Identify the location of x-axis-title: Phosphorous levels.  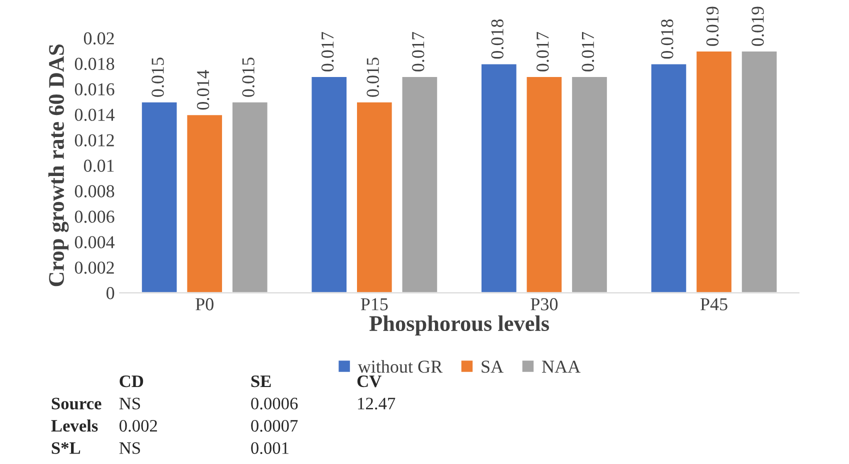
(459, 325).